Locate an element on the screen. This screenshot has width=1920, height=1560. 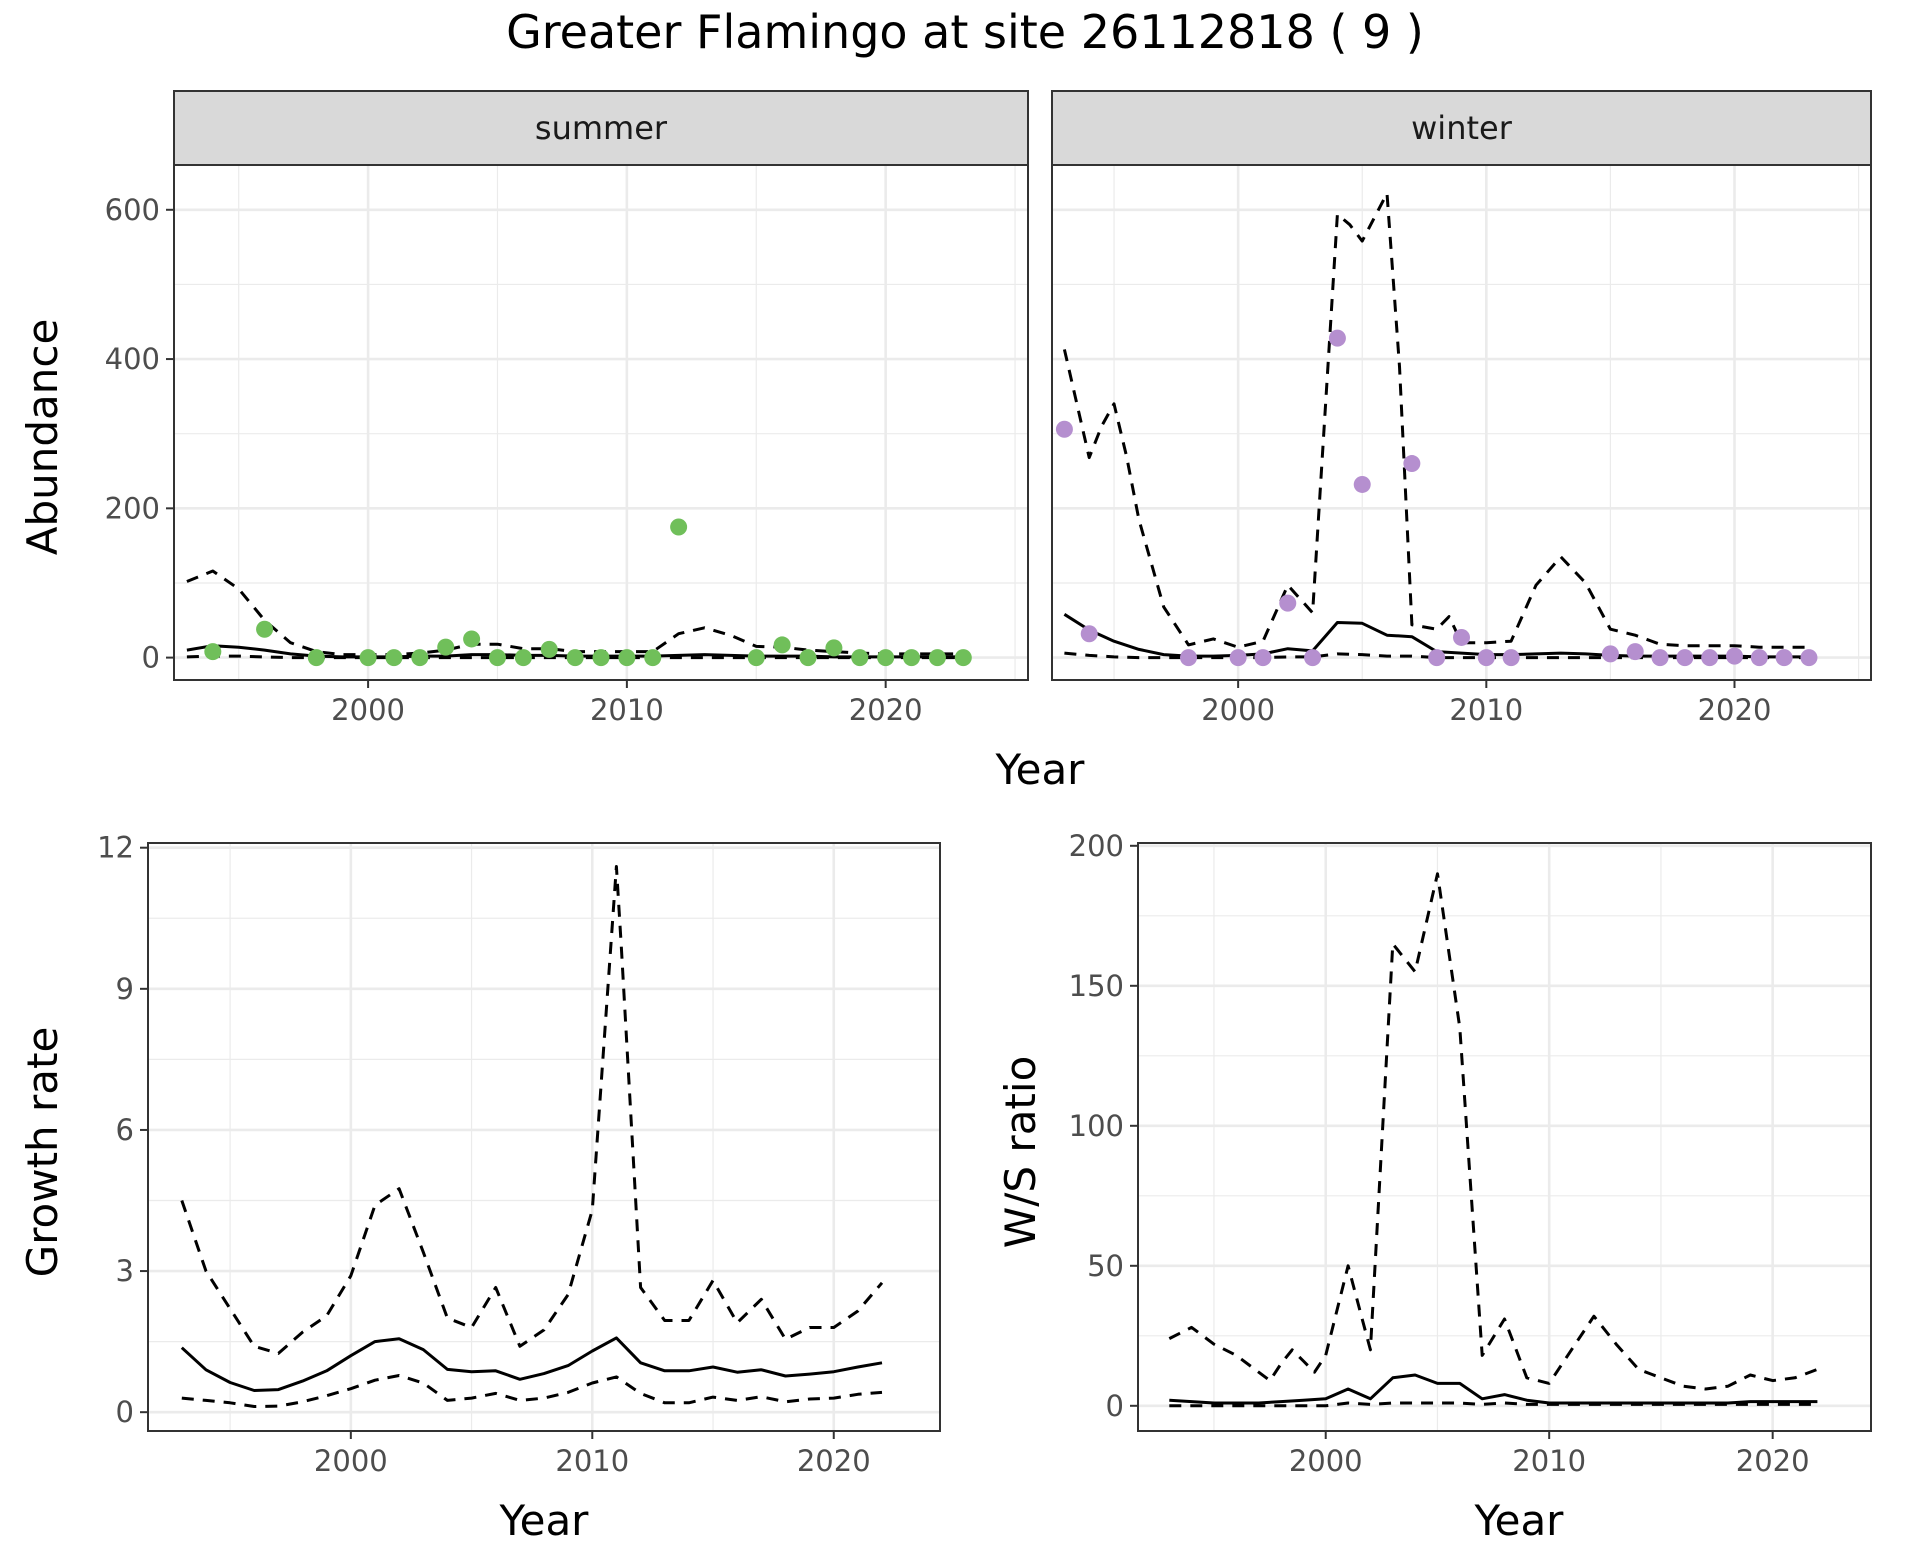
y-tick-label: 600 is located at coordinates (132, 210).